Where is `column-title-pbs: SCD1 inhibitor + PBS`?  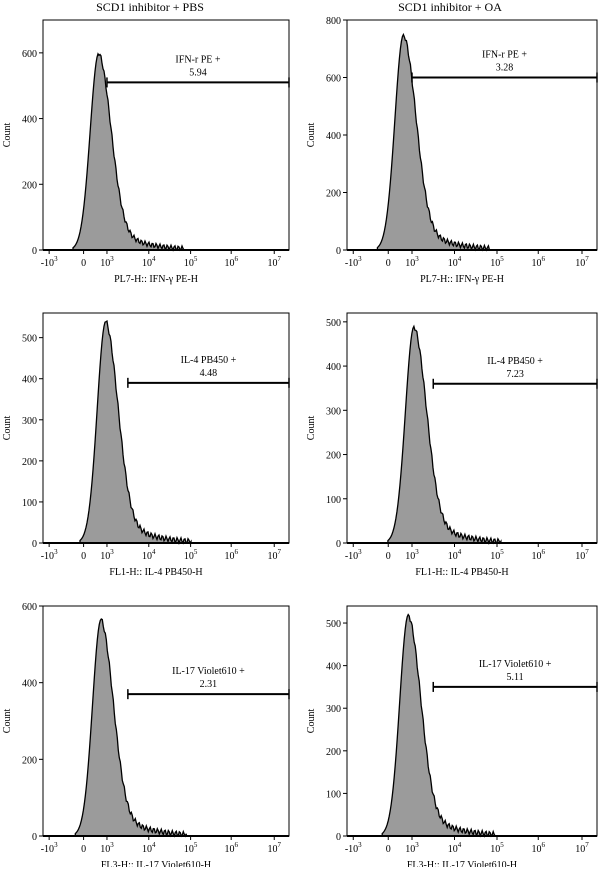
column-title-pbs: SCD1 inhibitor + PBS is located at coordinates (150, 7).